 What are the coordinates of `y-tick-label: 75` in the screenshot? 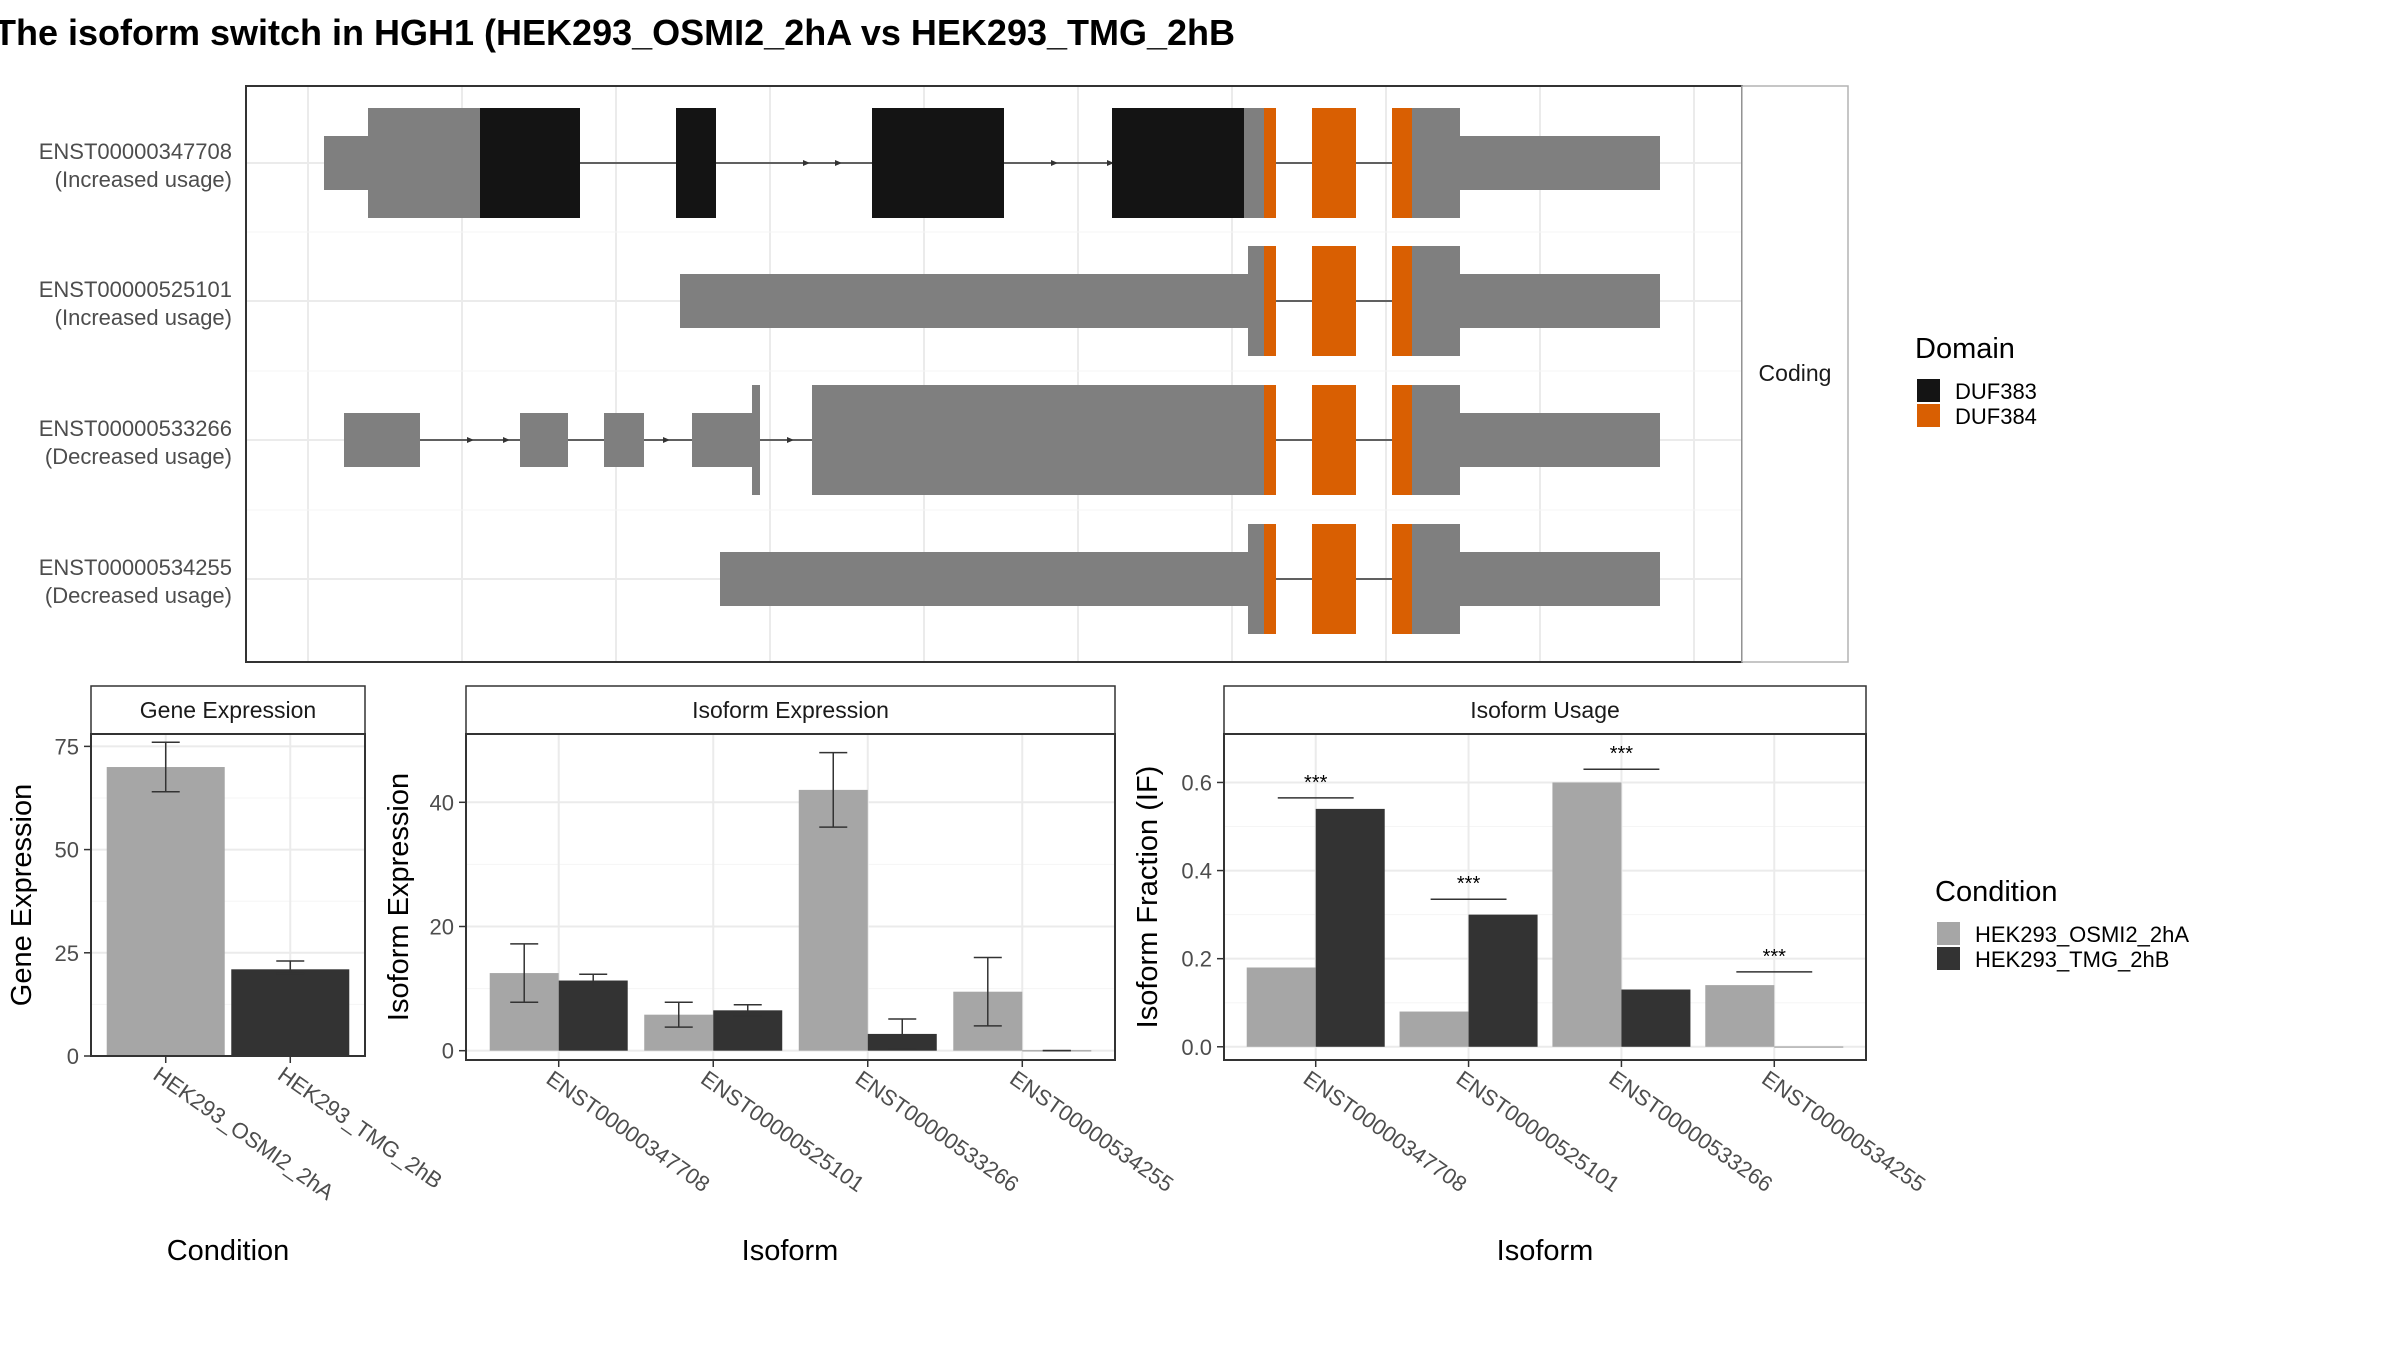 It's located at (67, 746).